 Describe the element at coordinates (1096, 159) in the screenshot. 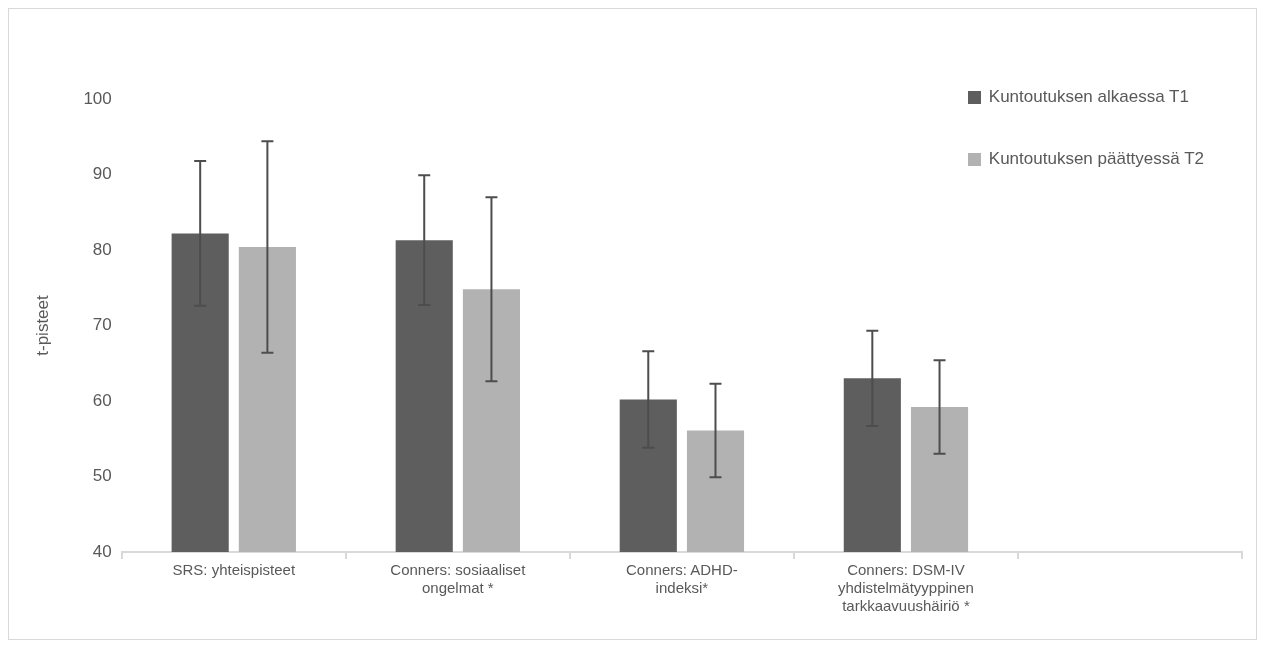

I see `legend-label: Kuntoutuksen päättyessä T2` at that location.